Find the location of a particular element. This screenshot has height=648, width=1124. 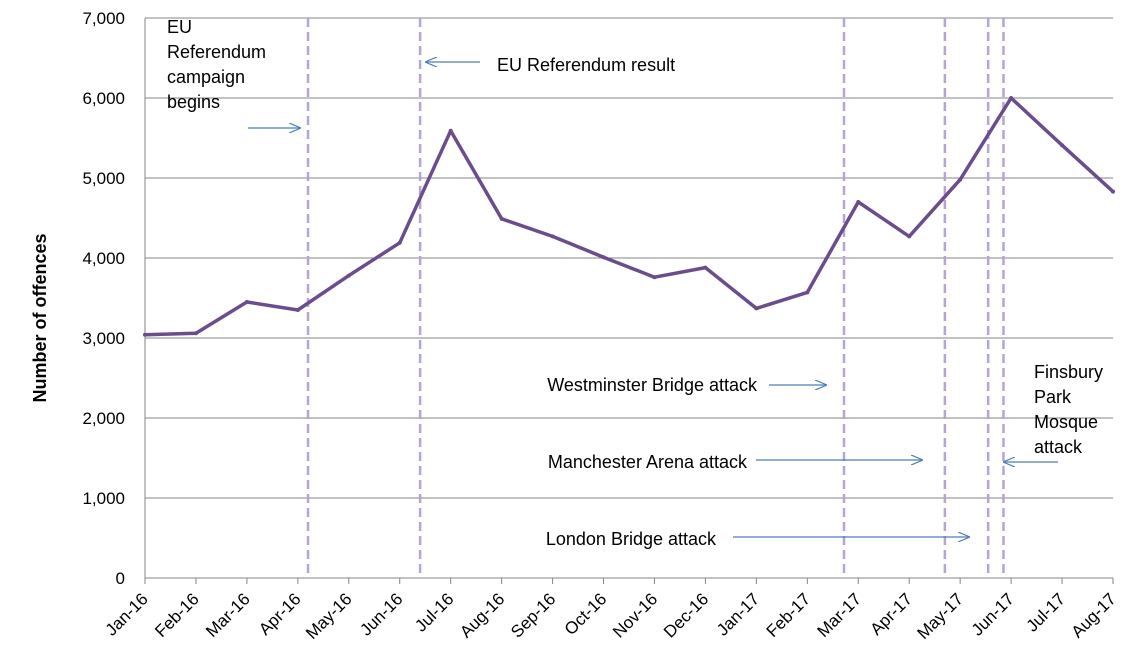

x-tick-label: Jun-16 is located at coordinates (381, 614).